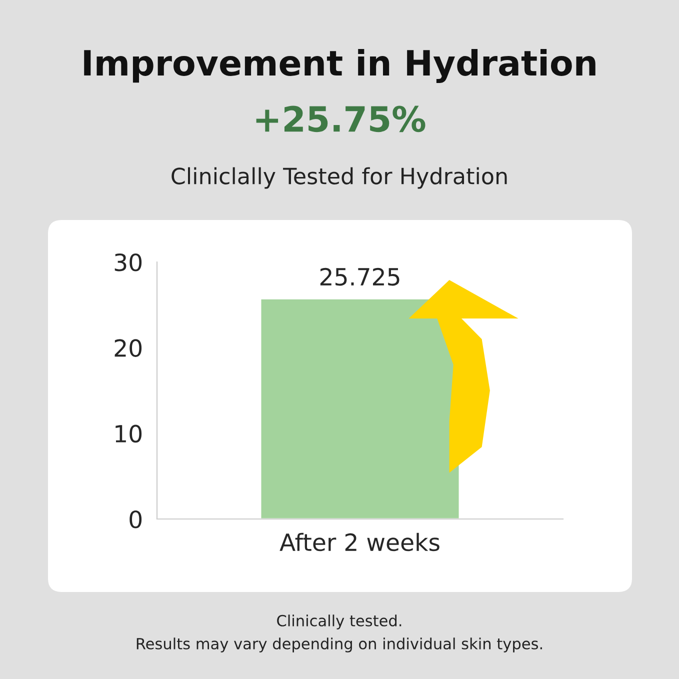  What do you see at coordinates (339, 645) in the screenshot?
I see `text: Results may vary depending on individual skin types.` at bounding box center [339, 645].